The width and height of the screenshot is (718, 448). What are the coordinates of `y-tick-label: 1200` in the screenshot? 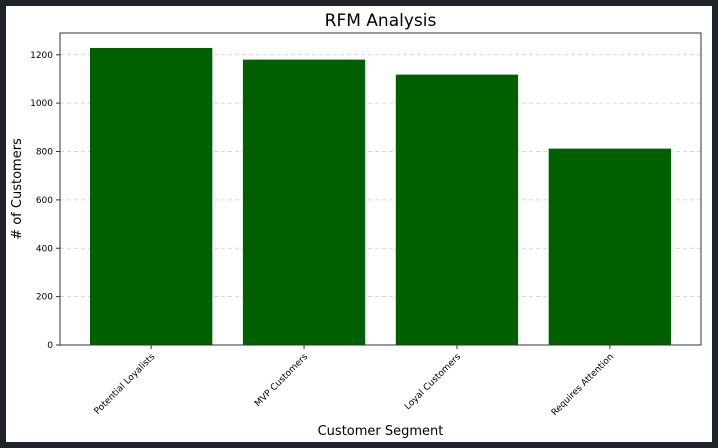 It's located at (41, 56).